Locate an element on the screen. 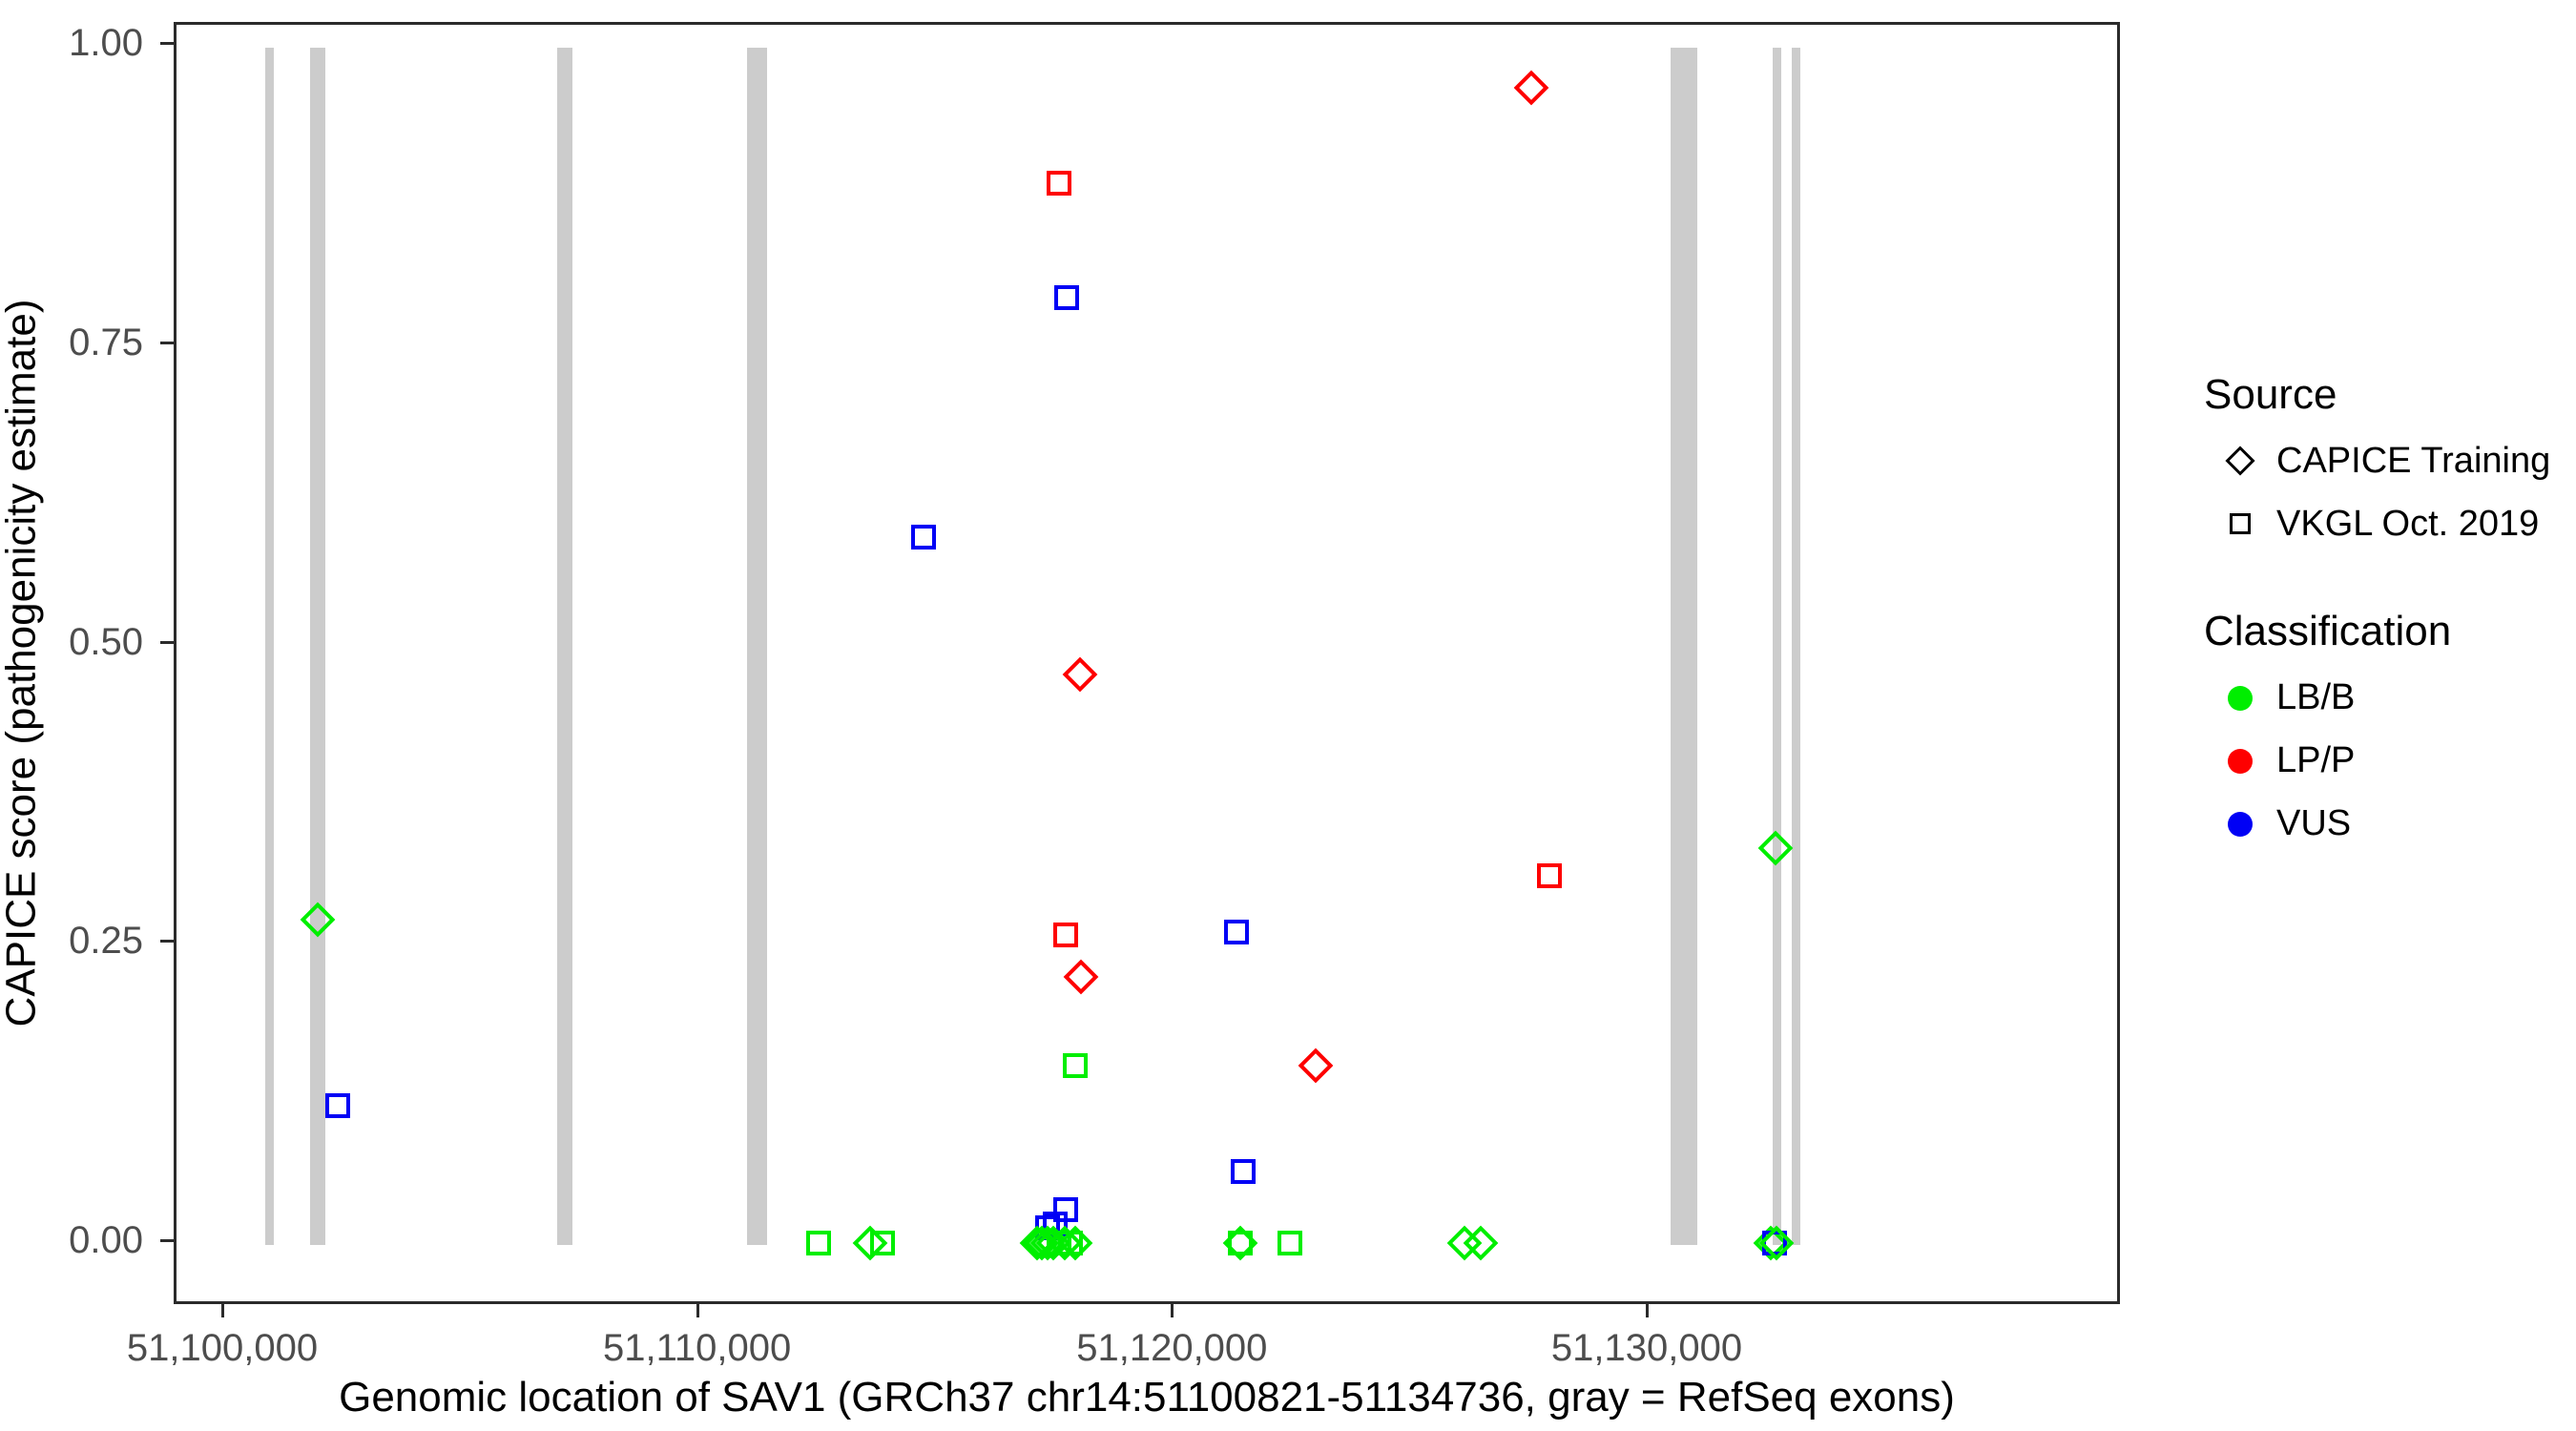 The width and height of the screenshot is (2576, 1431). x-tick-label: 51,130,000 is located at coordinates (1646, 1348).